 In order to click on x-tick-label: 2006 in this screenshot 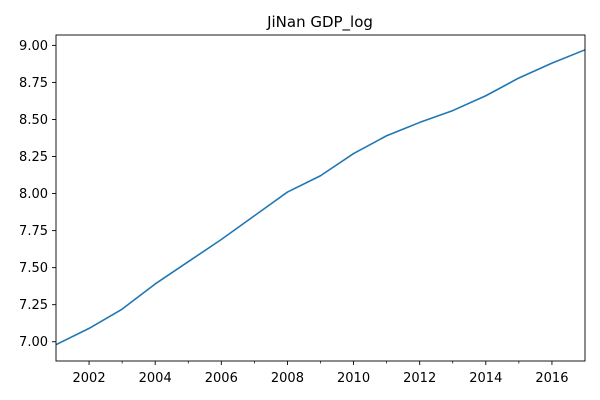, I will do `click(221, 378)`.